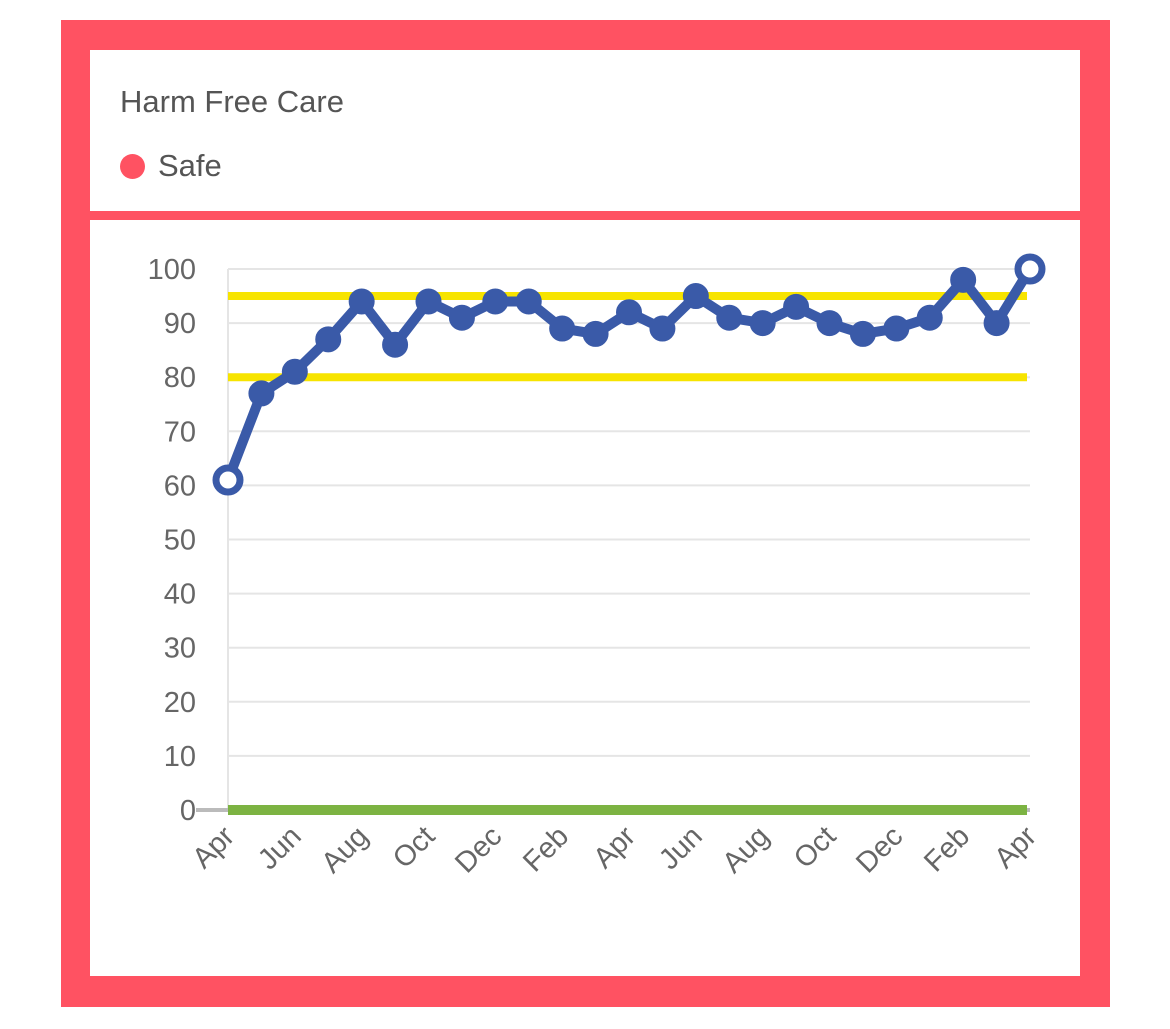 Image resolution: width=1170 pixels, height=1029 pixels. What do you see at coordinates (745, 849) in the screenshot?
I see `x-tick-label-8: Aug` at bounding box center [745, 849].